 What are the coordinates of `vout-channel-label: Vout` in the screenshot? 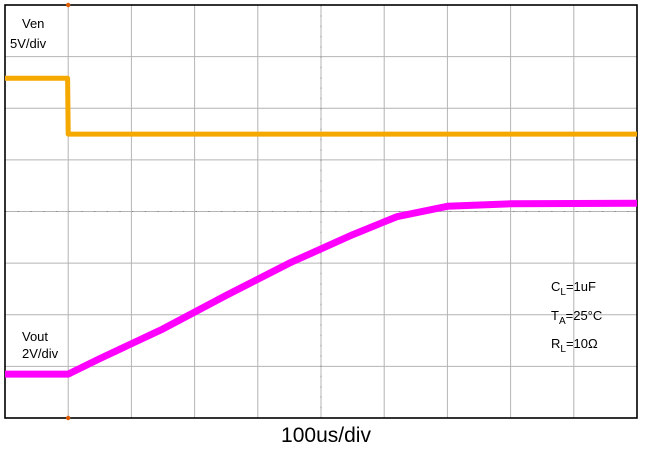 It's located at (35, 336).